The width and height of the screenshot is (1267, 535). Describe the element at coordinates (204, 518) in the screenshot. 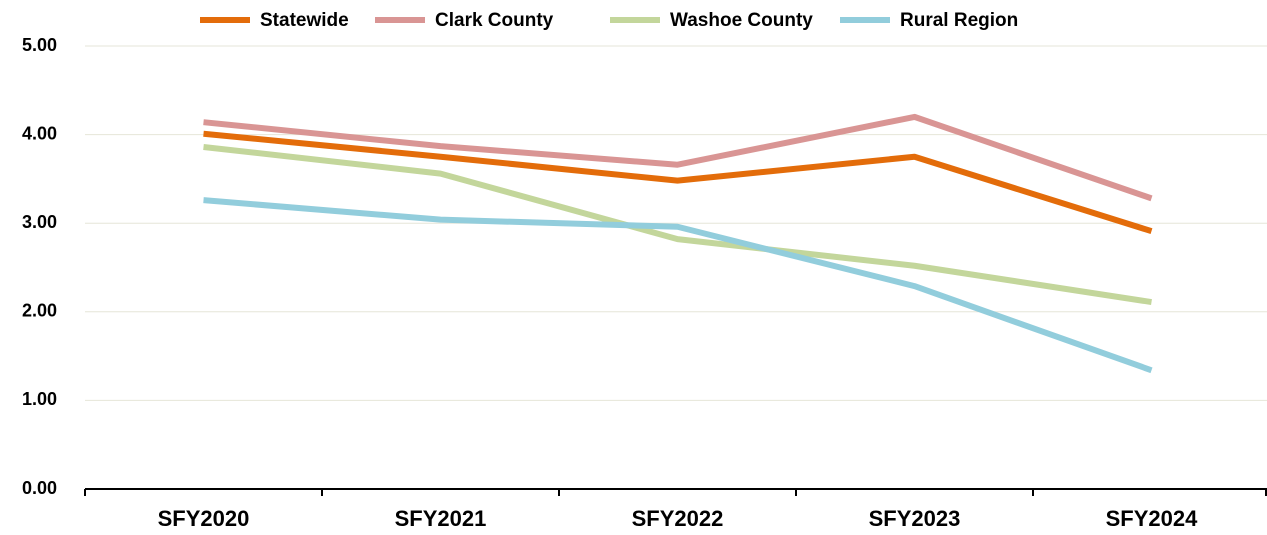

I see `x-tick-label: SFY2020` at that location.